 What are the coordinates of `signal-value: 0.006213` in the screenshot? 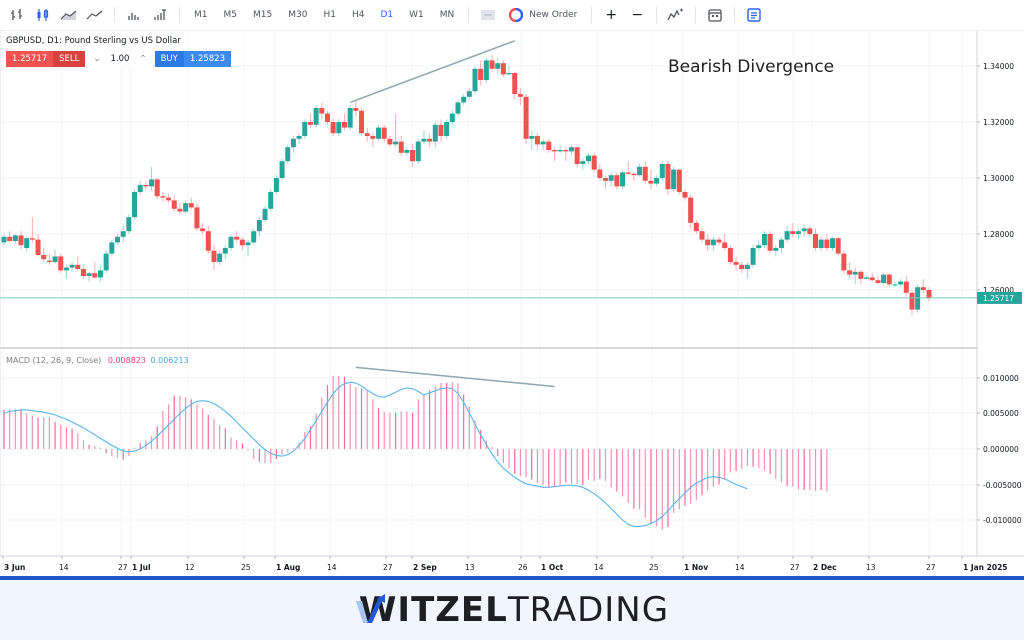 It's located at (169, 360).